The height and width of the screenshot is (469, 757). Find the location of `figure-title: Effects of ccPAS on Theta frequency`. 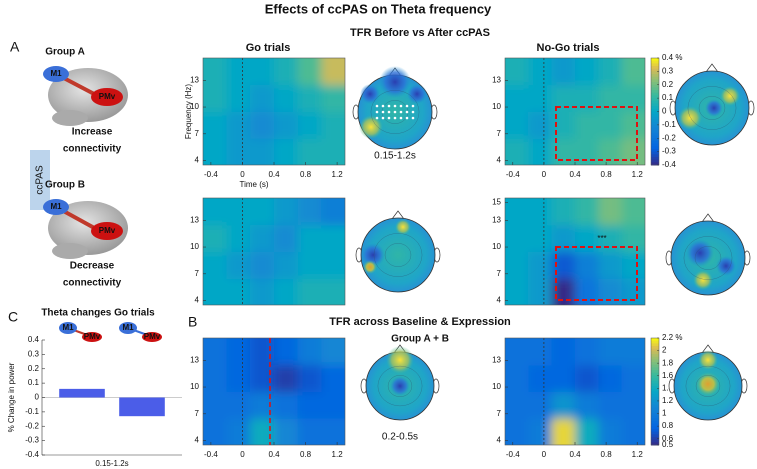

figure-title: Effects of ccPAS on Theta frequency is located at coordinates (378, 8).